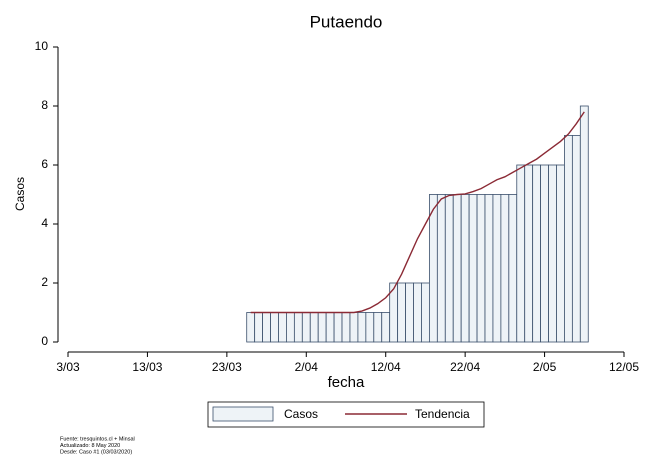  Describe the element at coordinates (243, 414) in the screenshot. I see `legend-swatch` at that location.